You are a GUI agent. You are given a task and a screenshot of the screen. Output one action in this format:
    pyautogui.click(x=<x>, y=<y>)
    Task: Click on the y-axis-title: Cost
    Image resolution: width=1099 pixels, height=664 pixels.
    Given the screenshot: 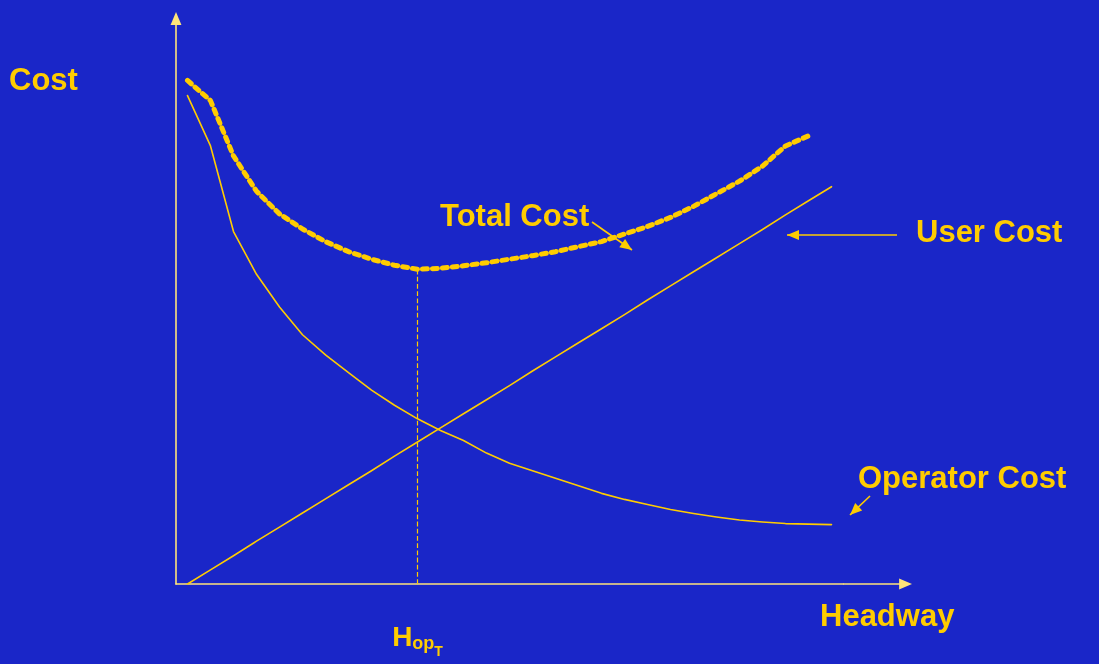 What is the action you would take?
    pyautogui.click(x=43, y=79)
    